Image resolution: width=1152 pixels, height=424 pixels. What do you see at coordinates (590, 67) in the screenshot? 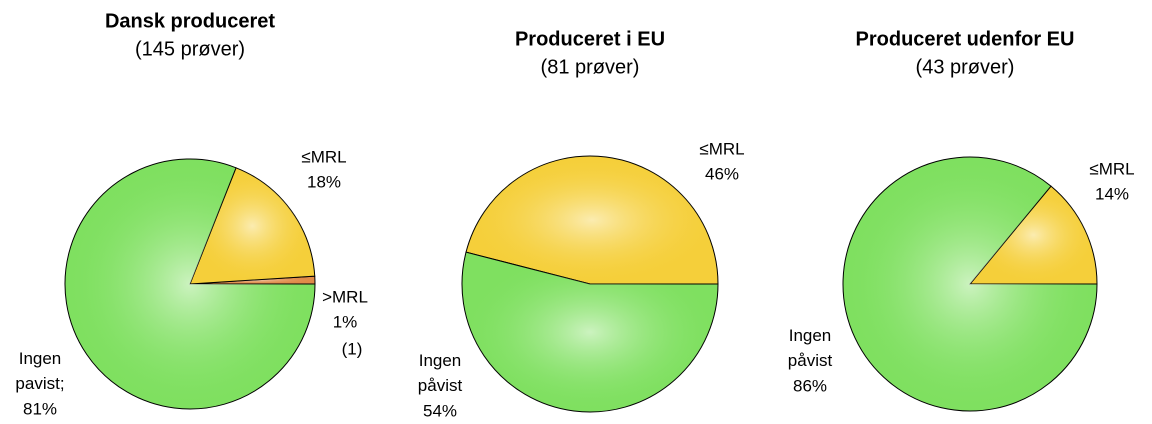
I see `chart-subtitle: (81 prøver)` at bounding box center [590, 67].